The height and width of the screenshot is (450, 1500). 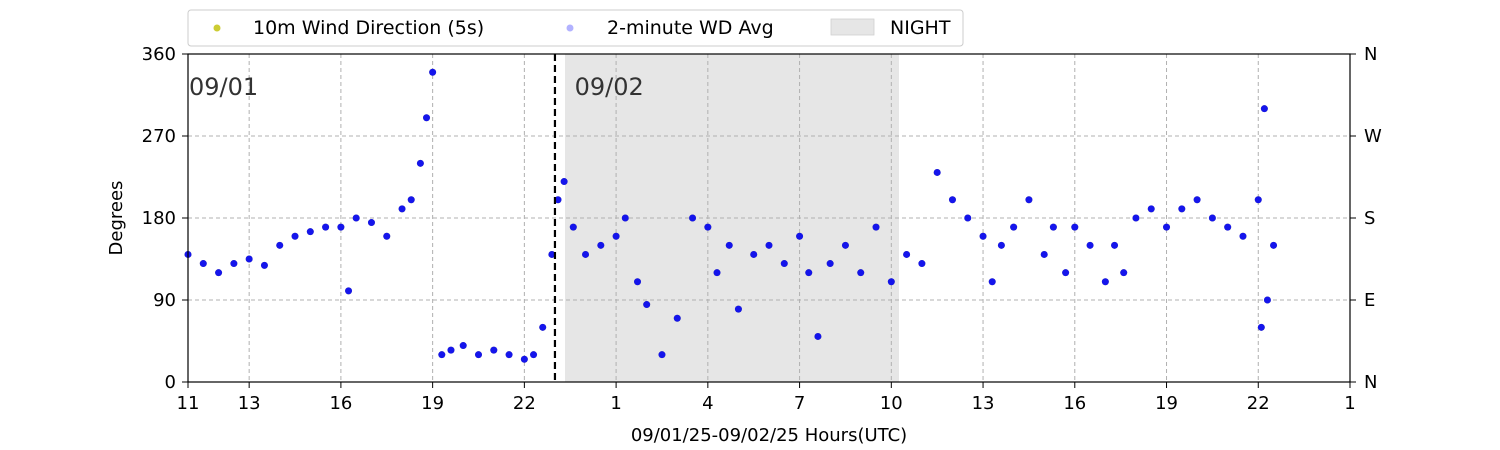 What do you see at coordinates (159, 218) in the screenshot?
I see `y-tick-label-left: 180` at bounding box center [159, 218].